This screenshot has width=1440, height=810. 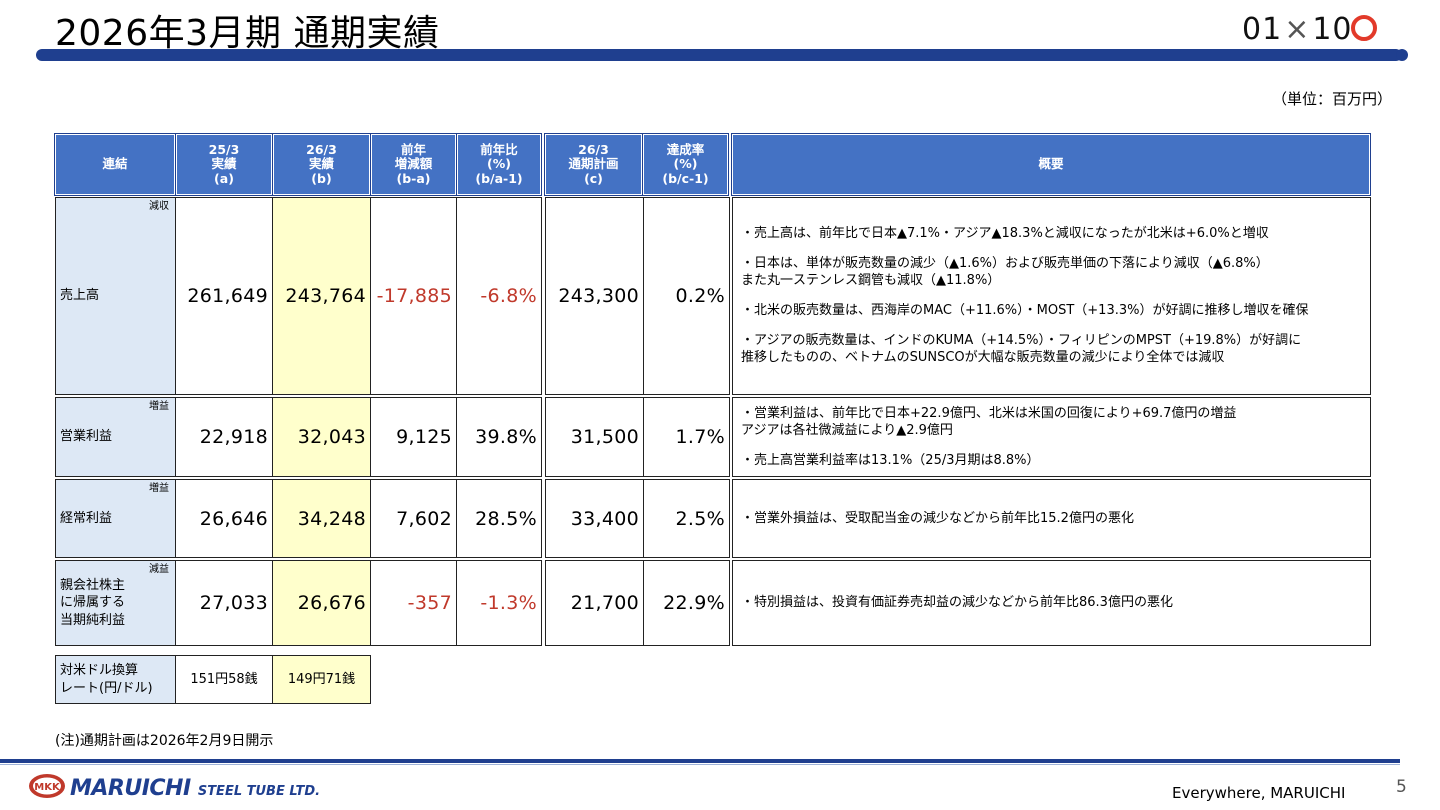 What do you see at coordinates (686, 518) in the screenshot?
I see `cell-ord-achieve: 2.5%` at bounding box center [686, 518].